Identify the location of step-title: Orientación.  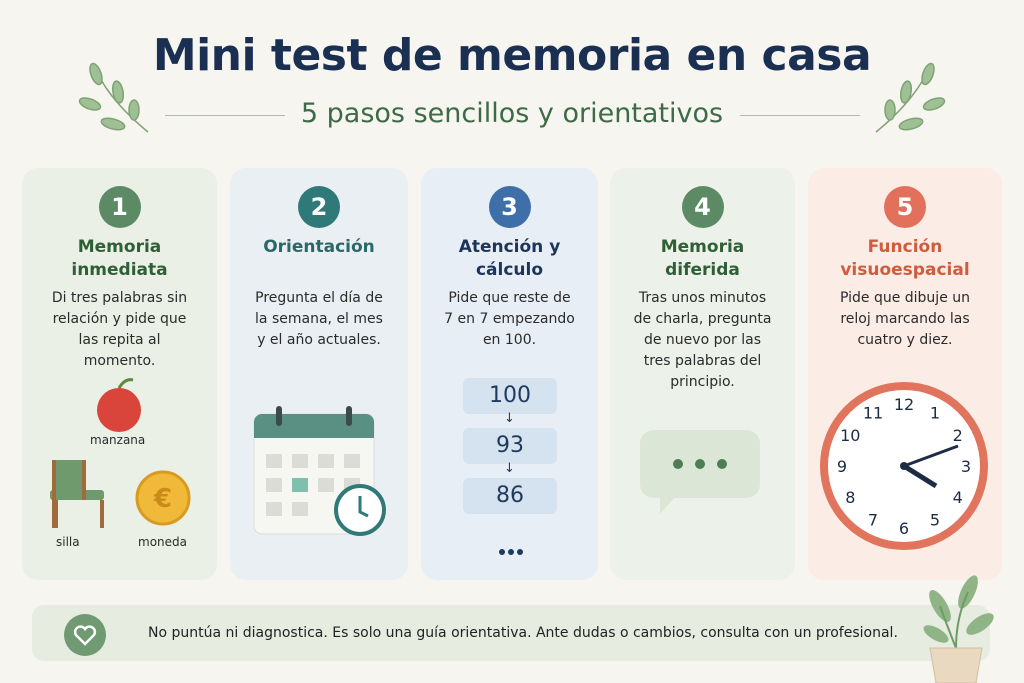
(319, 247).